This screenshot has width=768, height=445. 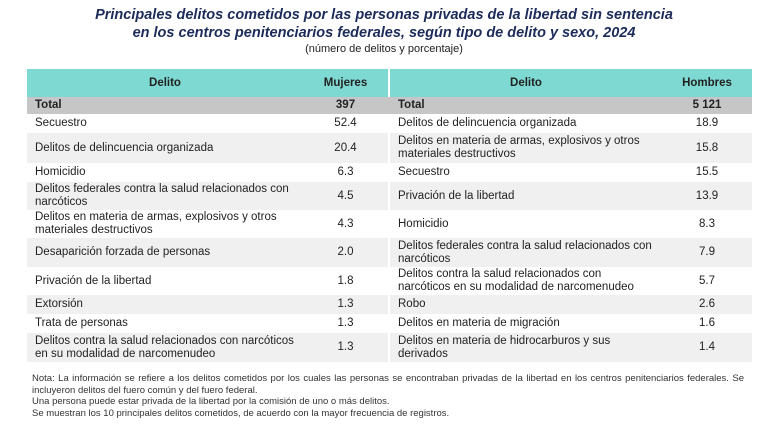 What do you see at coordinates (61, 123) in the screenshot?
I see `delito-mujeres: Secuestro` at bounding box center [61, 123].